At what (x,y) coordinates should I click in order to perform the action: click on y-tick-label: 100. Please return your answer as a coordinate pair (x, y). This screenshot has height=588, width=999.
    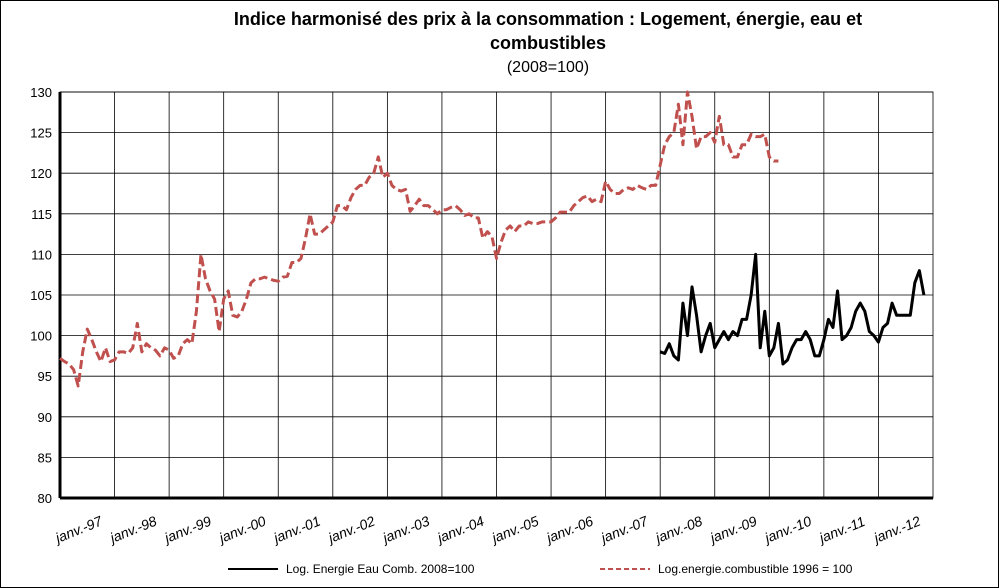
    Looking at the image, I should click on (41, 336).